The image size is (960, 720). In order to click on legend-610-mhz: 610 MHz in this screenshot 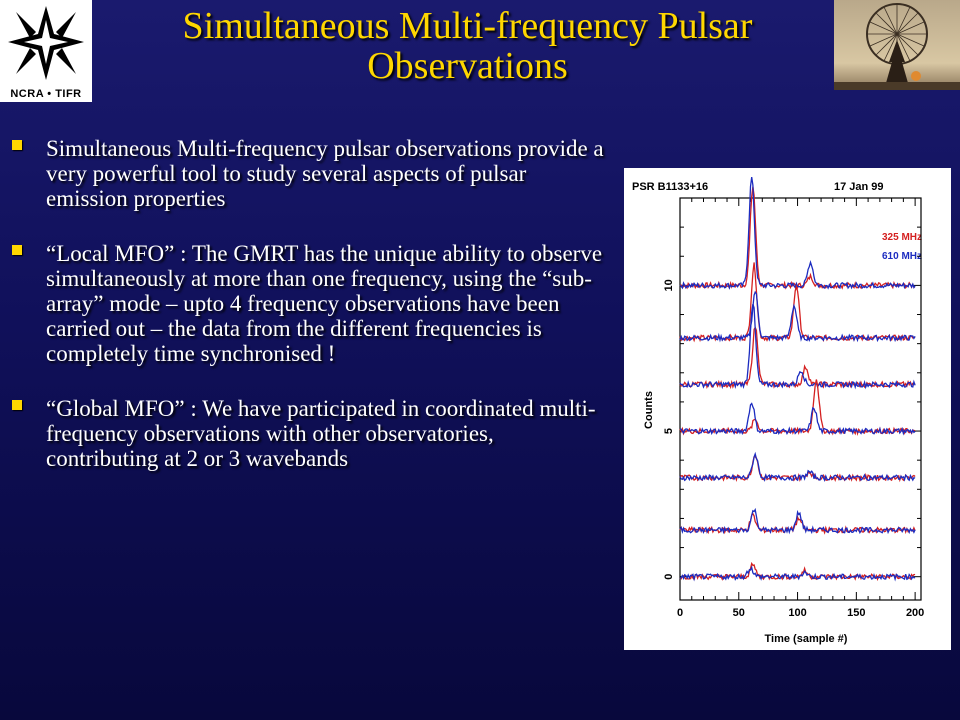, I will do `click(902, 256)`.